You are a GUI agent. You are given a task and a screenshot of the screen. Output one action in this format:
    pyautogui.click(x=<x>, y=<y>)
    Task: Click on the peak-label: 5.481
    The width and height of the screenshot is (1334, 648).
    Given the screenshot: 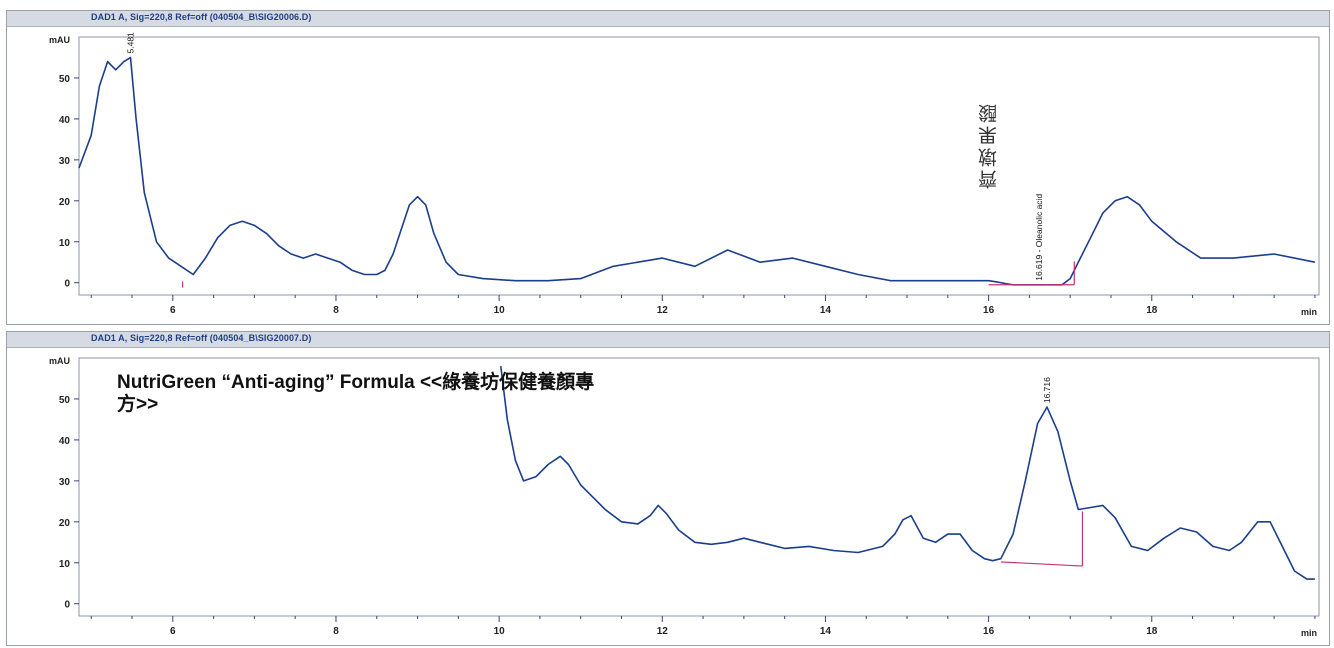 What is the action you would take?
    pyautogui.click(x=130, y=43)
    